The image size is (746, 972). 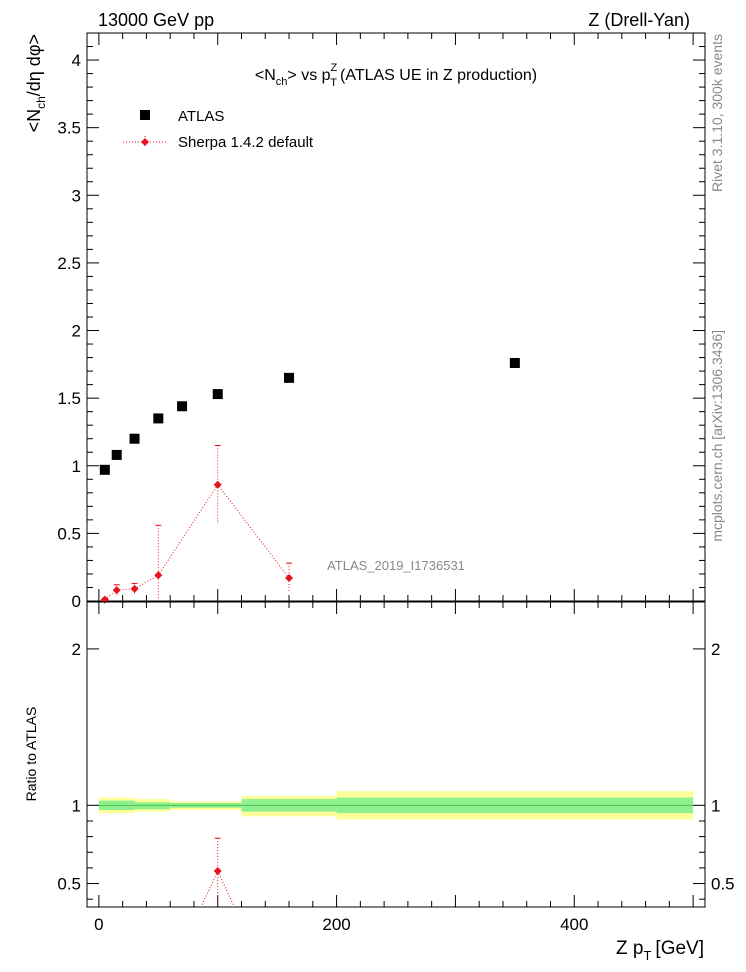 What do you see at coordinates (69, 533) in the screenshot?
I see `upper-y-tick-label: 0.5` at bounding box center [69, 533].